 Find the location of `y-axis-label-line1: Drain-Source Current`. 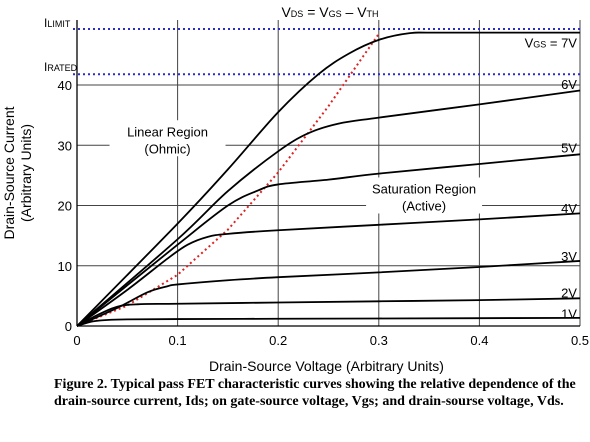

y-axis-label-line1: Drain-Source Current is located at coordinates (9, 172).